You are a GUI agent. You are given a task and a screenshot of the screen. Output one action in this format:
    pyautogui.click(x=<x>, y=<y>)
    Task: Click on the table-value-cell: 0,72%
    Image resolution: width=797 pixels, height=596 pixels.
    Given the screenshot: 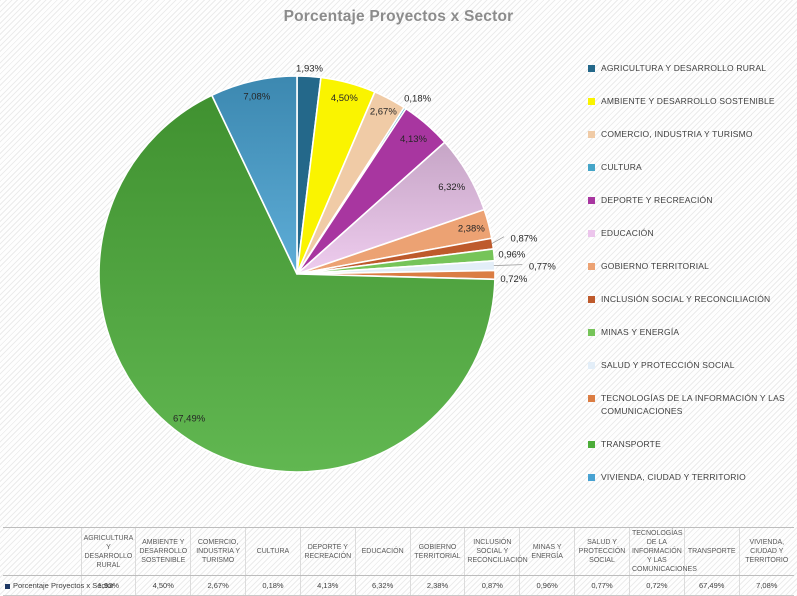 What is the action you would take?
    pyautogui.click(x=656, y=585)
    